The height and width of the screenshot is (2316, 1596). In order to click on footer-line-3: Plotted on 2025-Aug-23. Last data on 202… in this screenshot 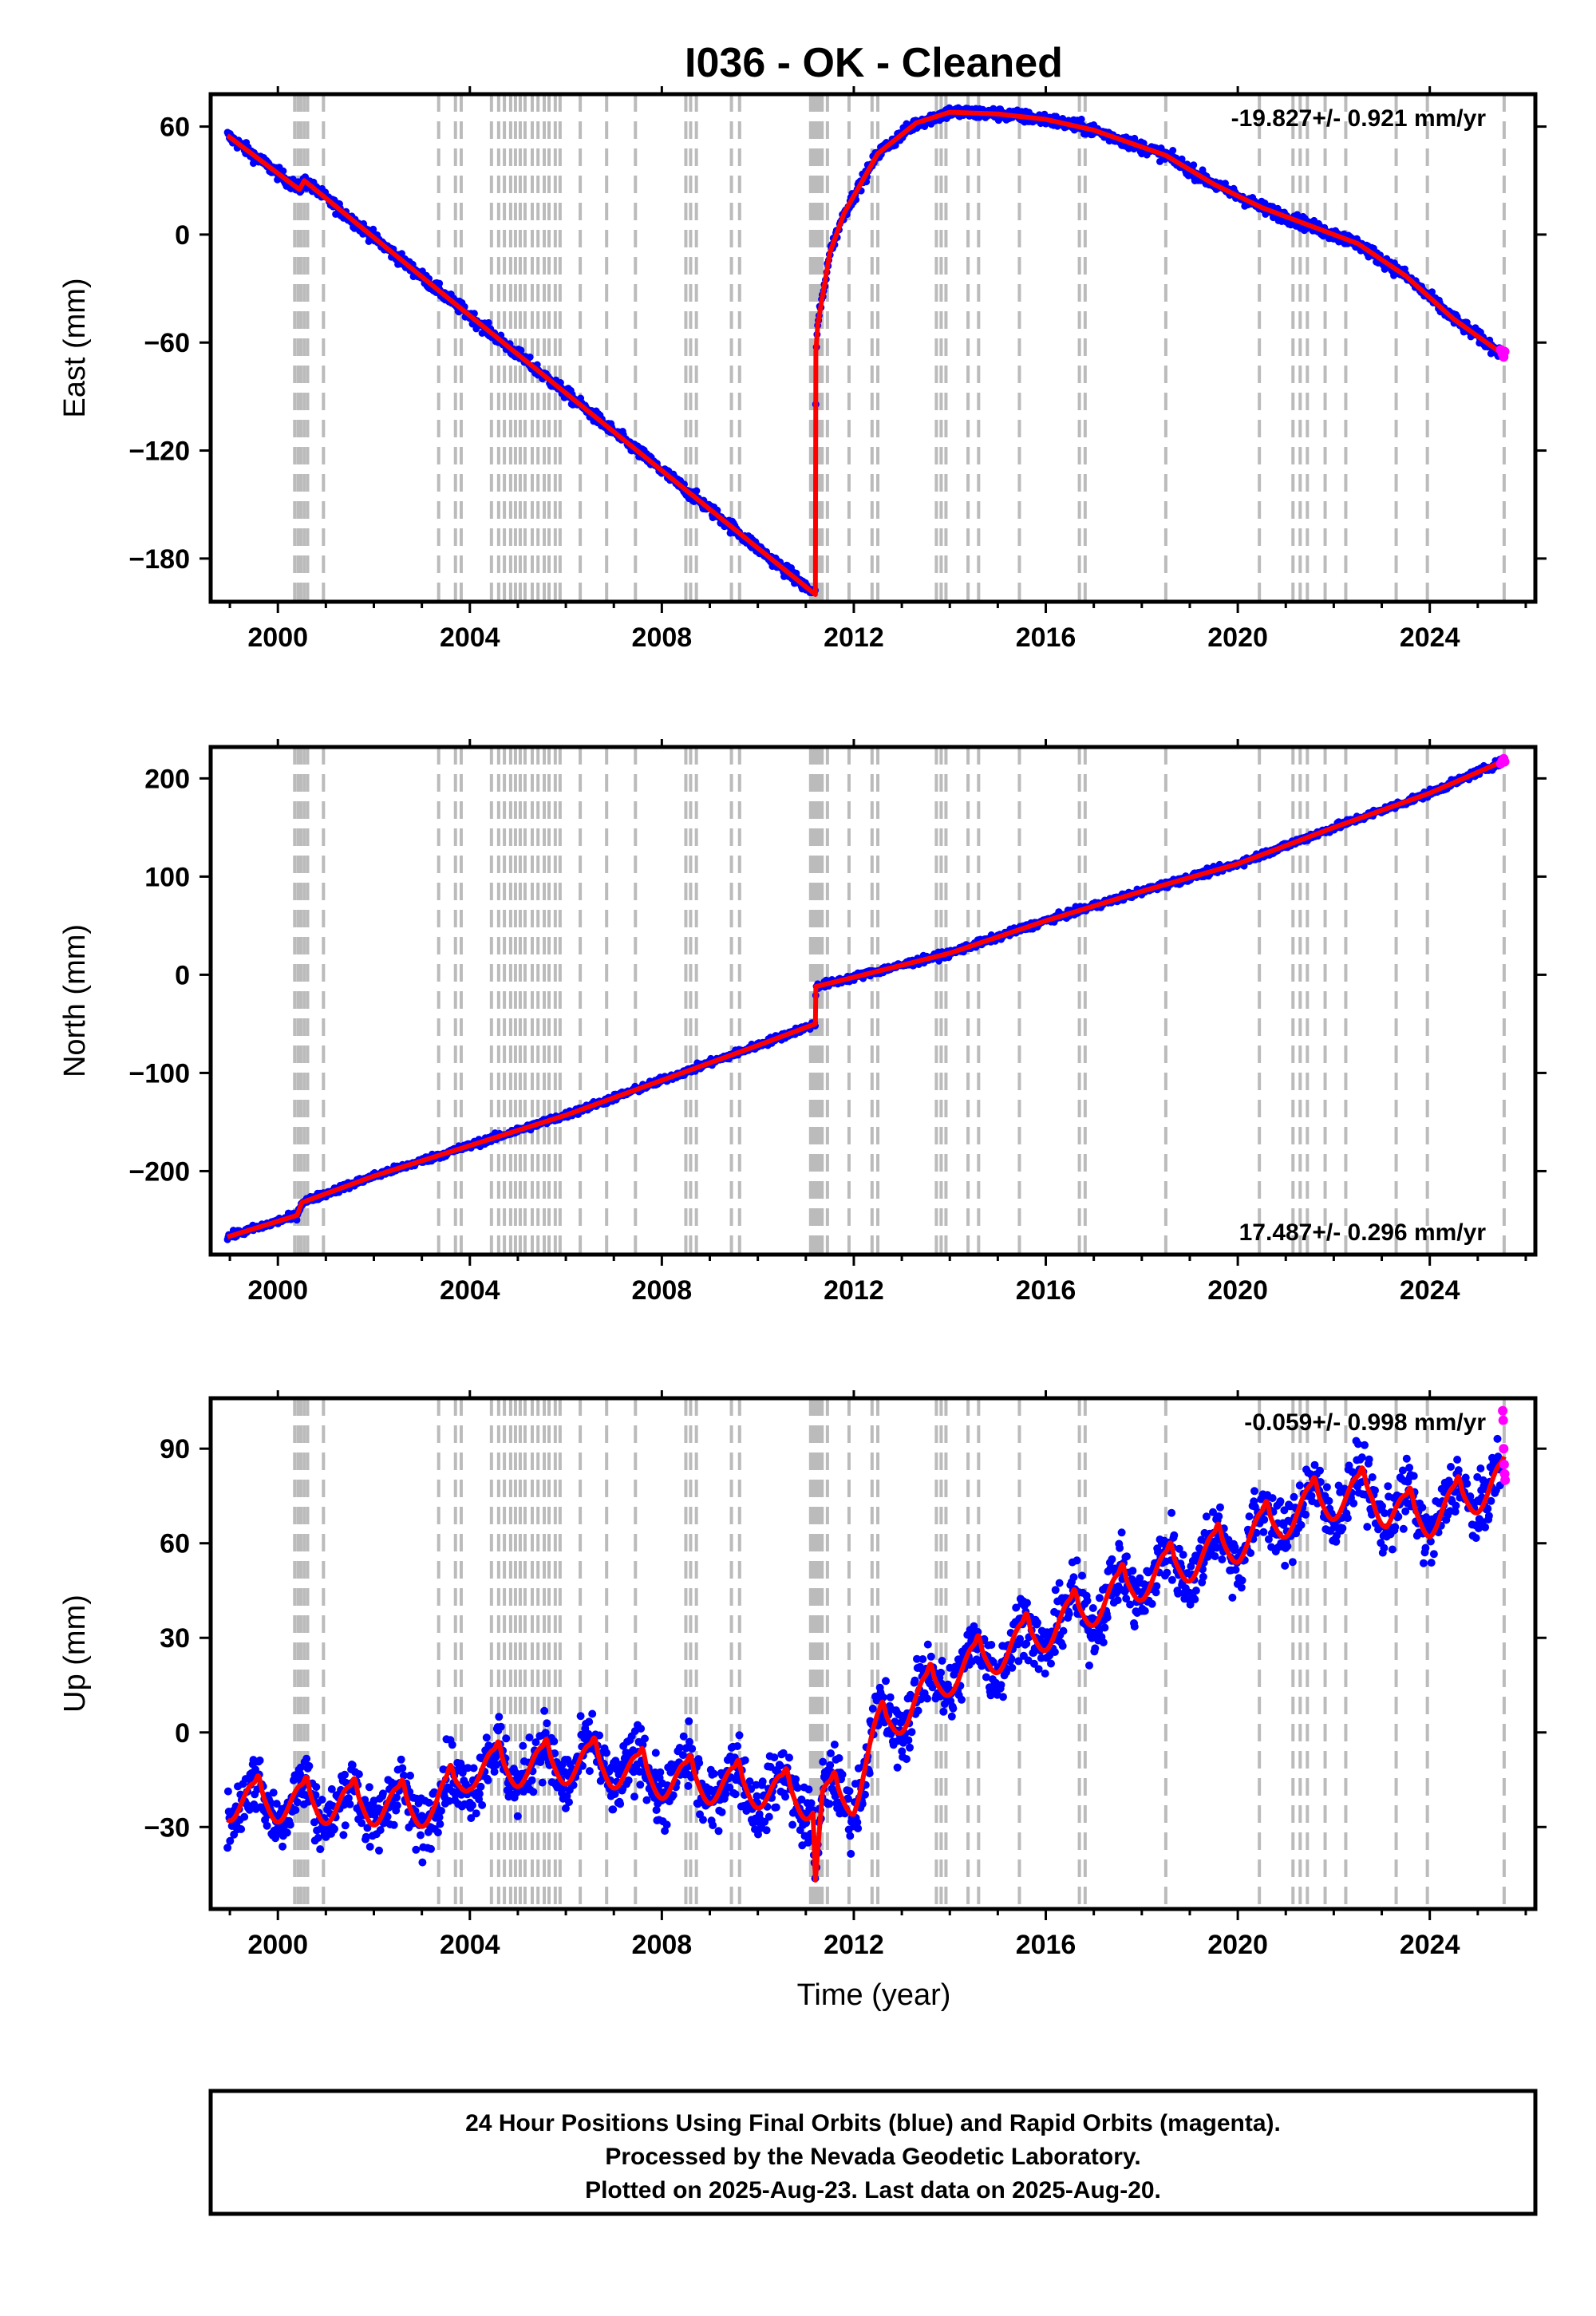, I will do `click(873, 2190)`.